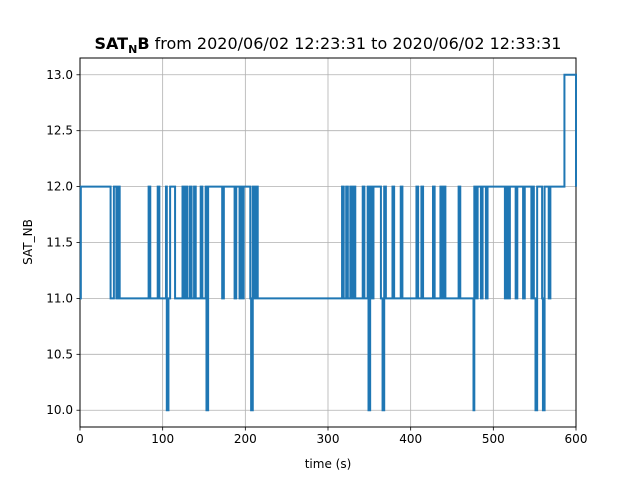 The image size is (640, 480). I want to click on y-tick-label: 10.0, so click(59, 410).